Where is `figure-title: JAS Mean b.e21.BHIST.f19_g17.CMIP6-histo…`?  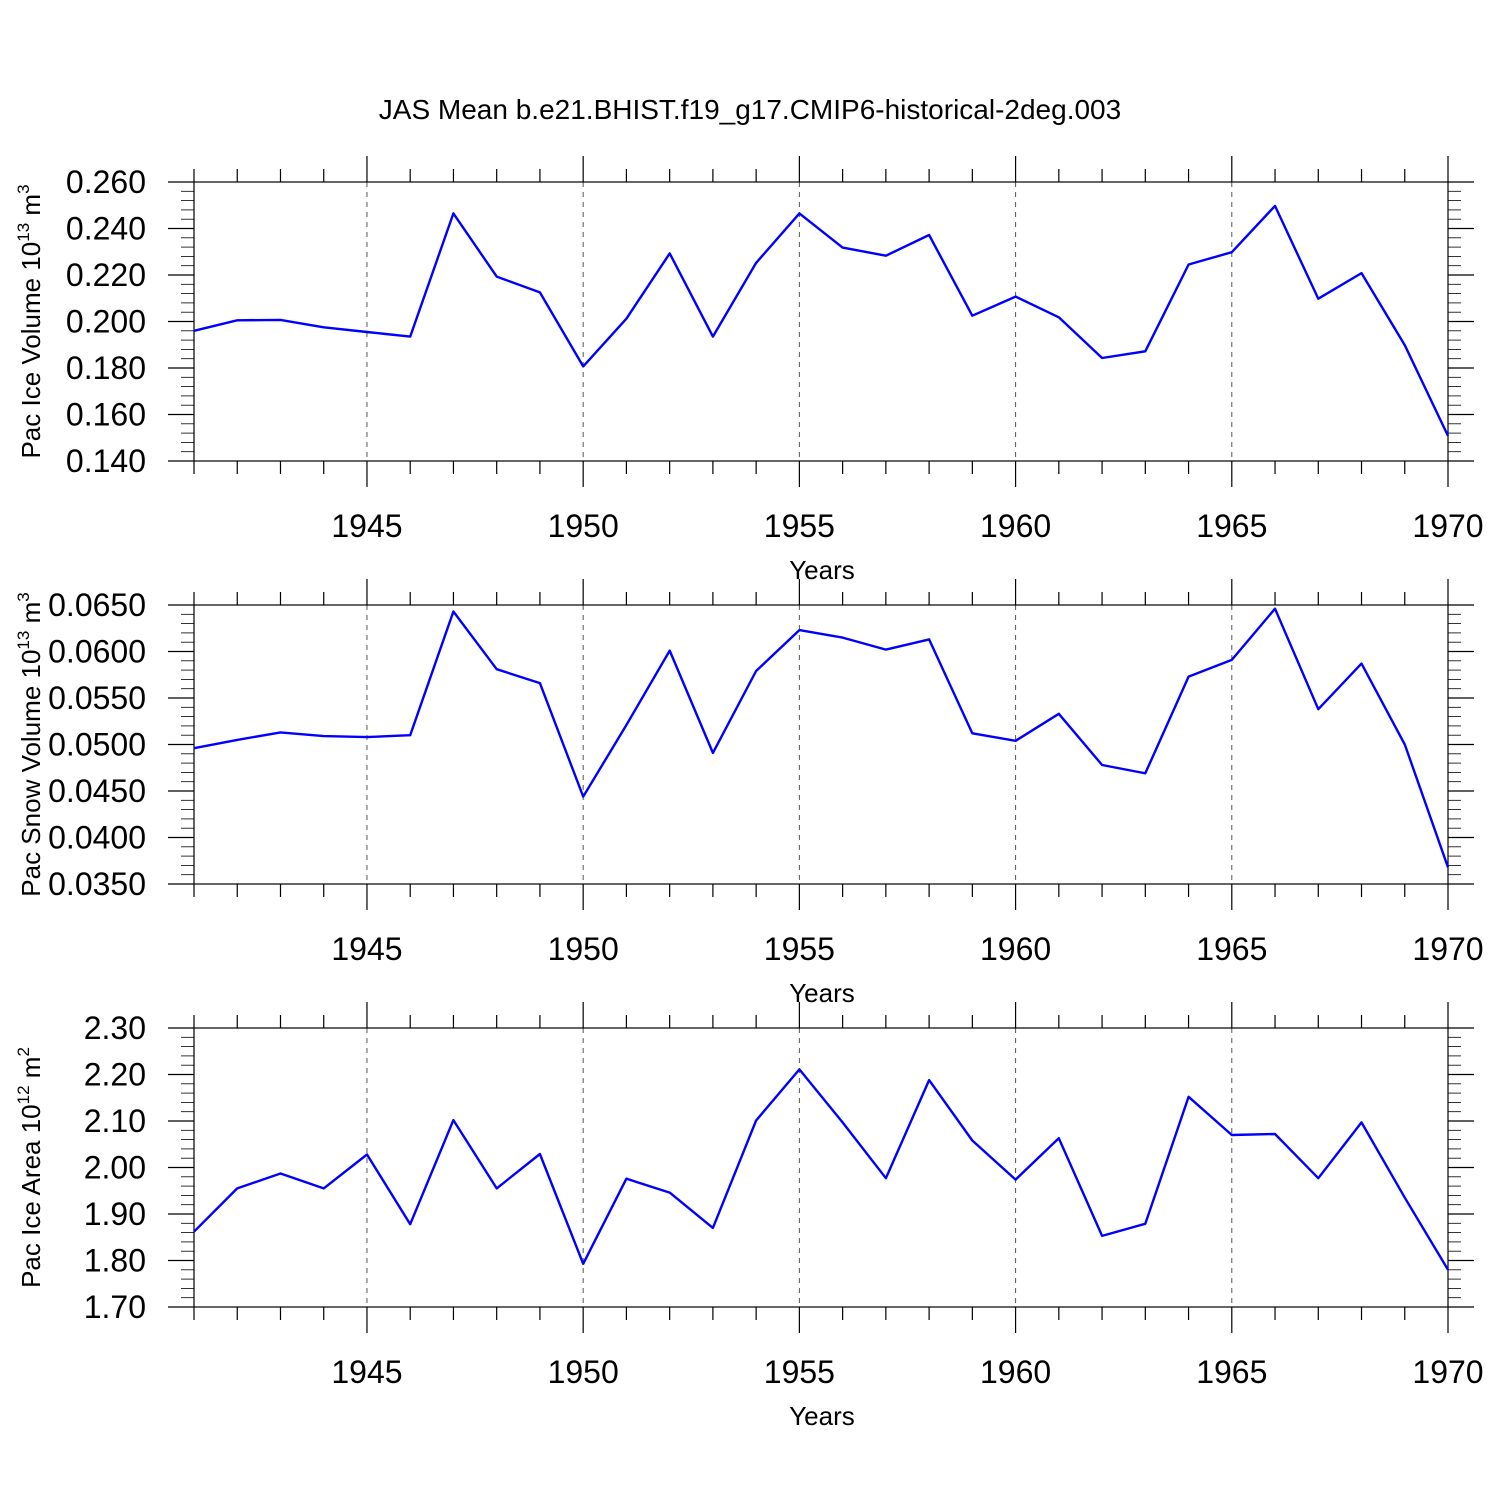 figure-title: JAS Mean b.e21.BHIST.f19_g17.CMIP6-histo… is located at coordinates (750, 109).